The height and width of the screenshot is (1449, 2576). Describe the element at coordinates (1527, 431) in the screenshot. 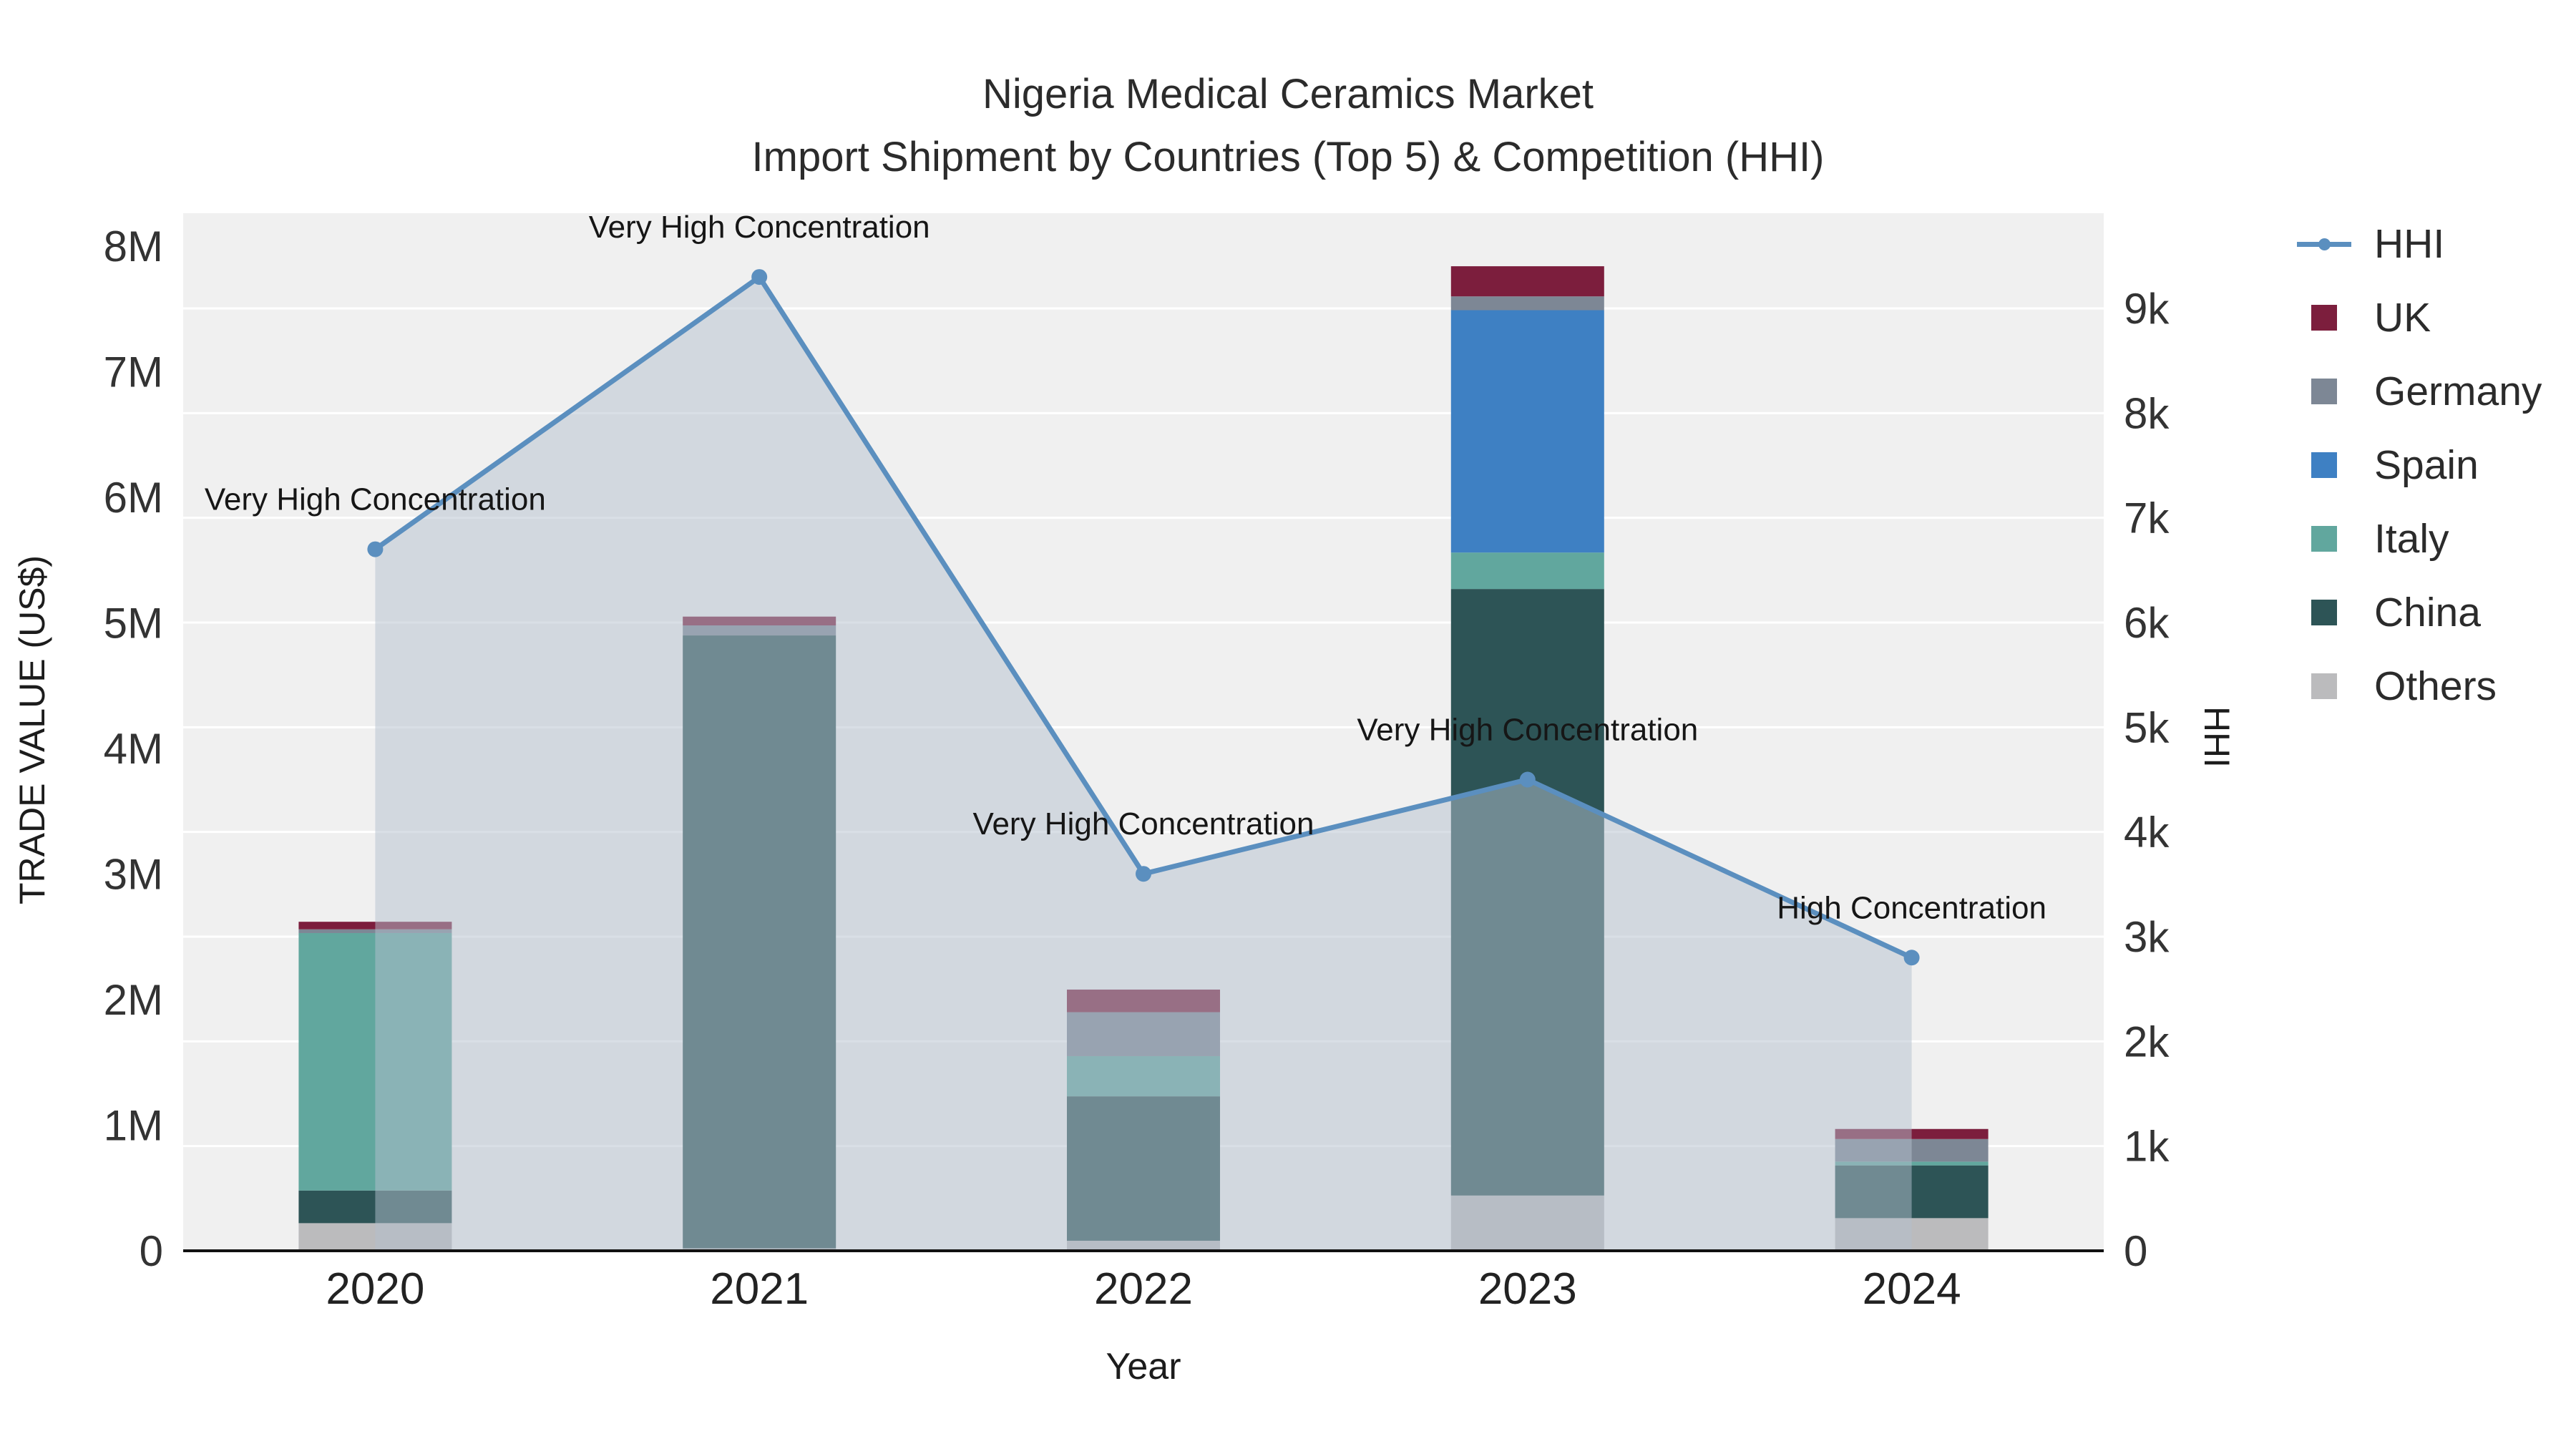

I see `bar-segment-spain-2023` at that location.